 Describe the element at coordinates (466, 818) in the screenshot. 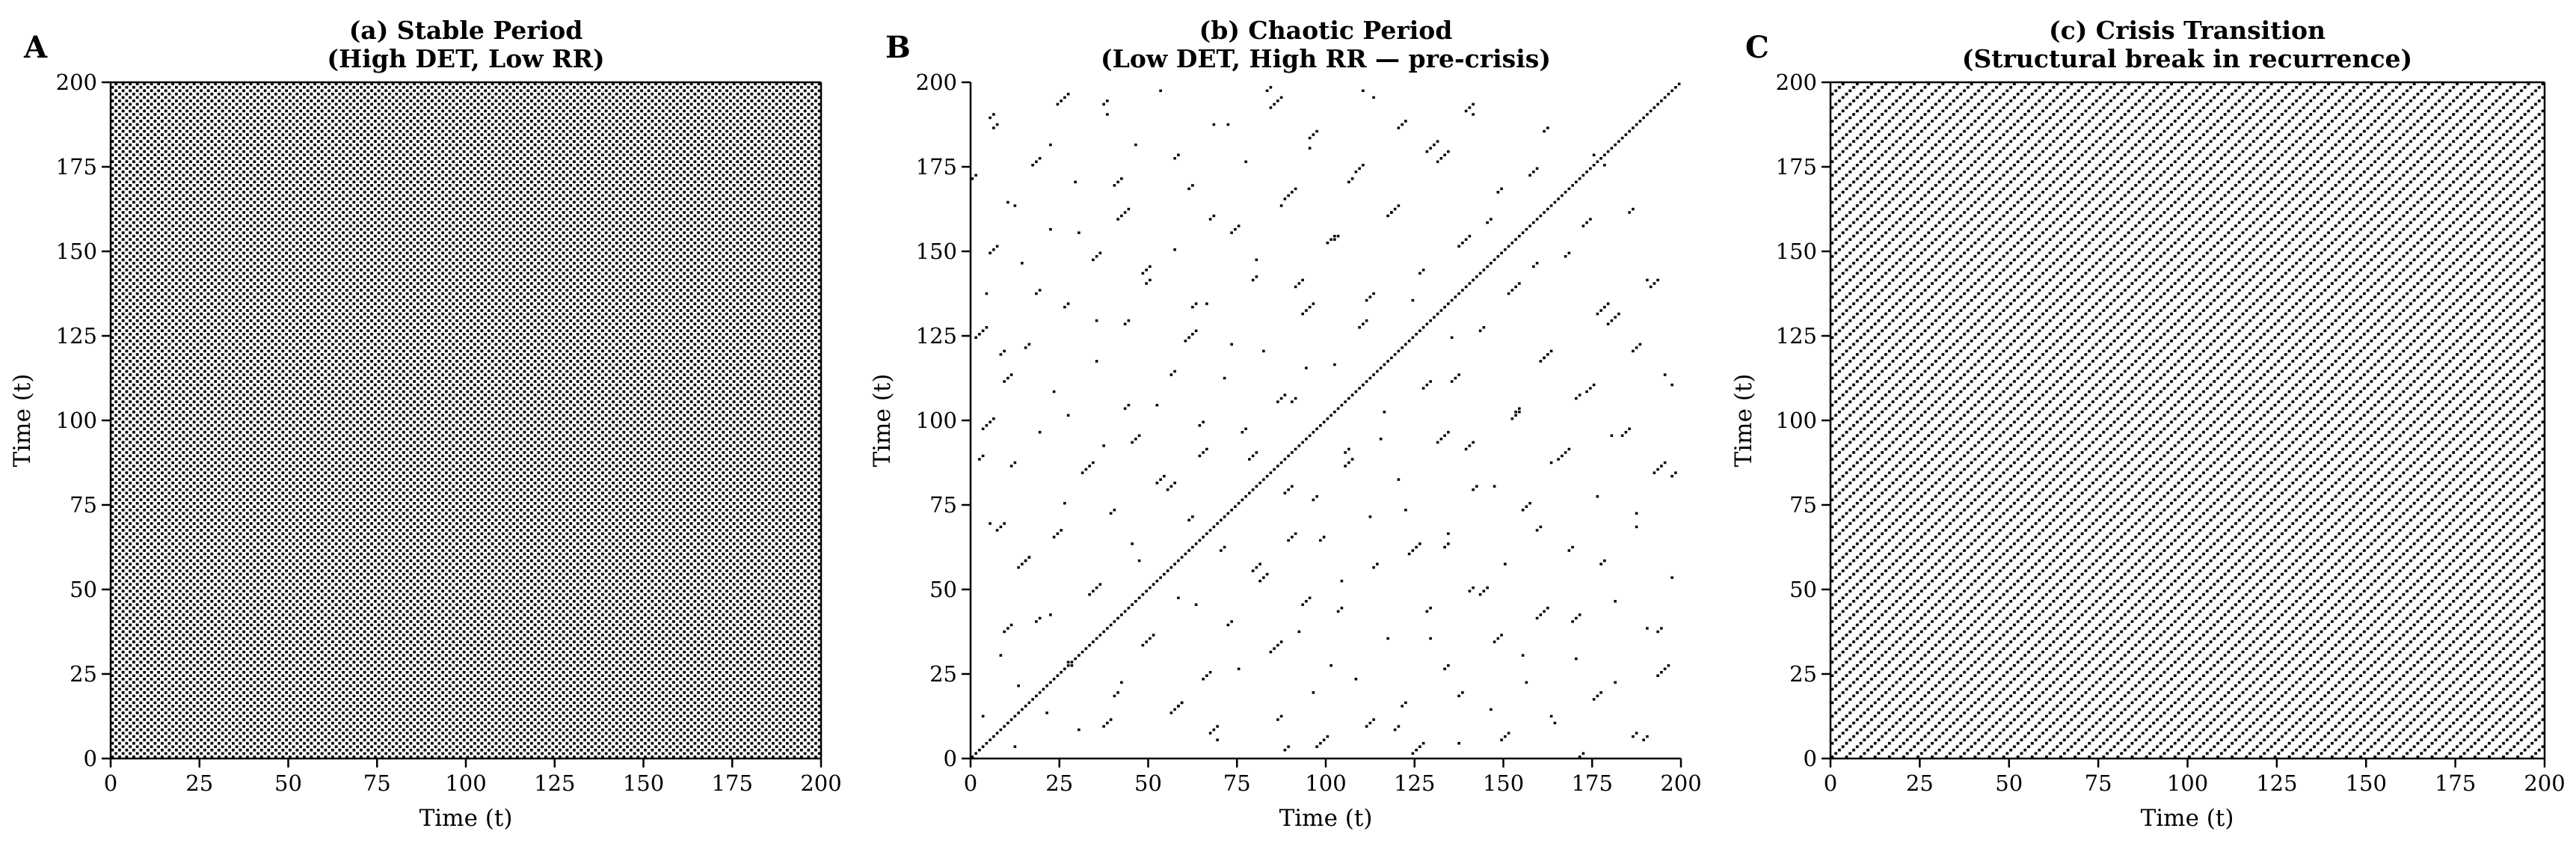

I see `x-axis-label-a: Time (t)` at that location.